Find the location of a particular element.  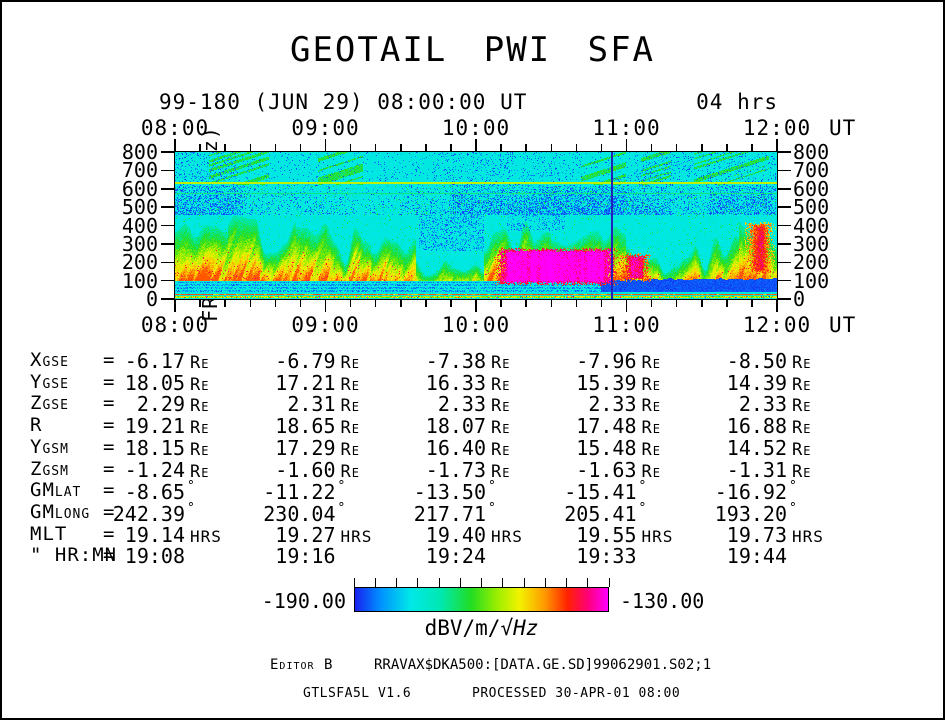

eph-value-cell: 19.27 HRS is located at coordinates (315, 535).